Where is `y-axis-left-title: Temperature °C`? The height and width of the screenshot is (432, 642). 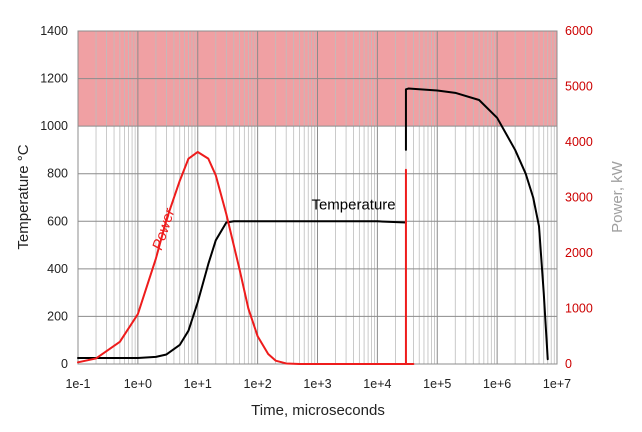 y-axis-left-title: Temperature °C is located at coordinates (23, 196).